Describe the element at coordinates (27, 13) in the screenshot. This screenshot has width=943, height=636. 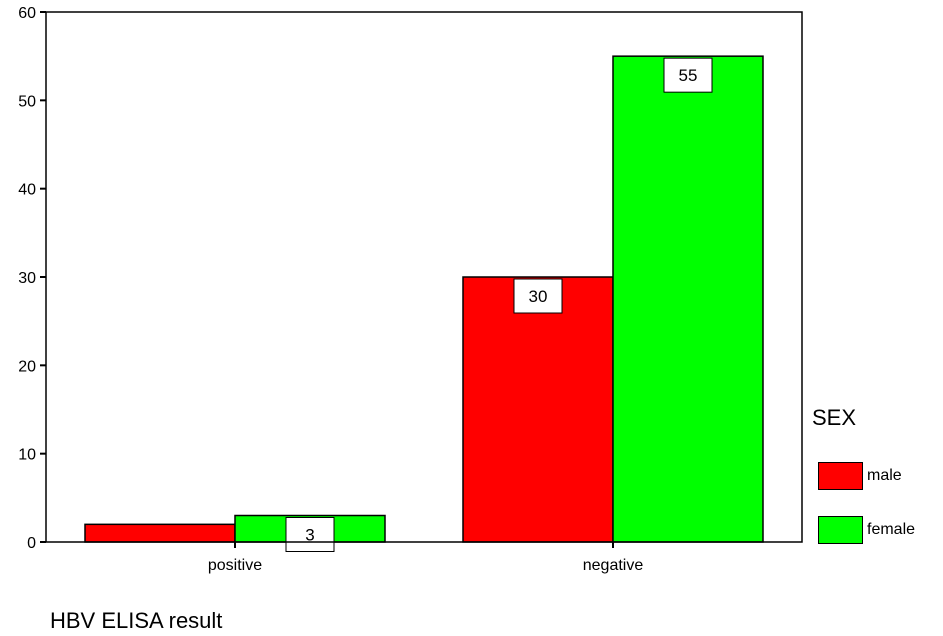
I see `y-tick-label: 60` at that location.